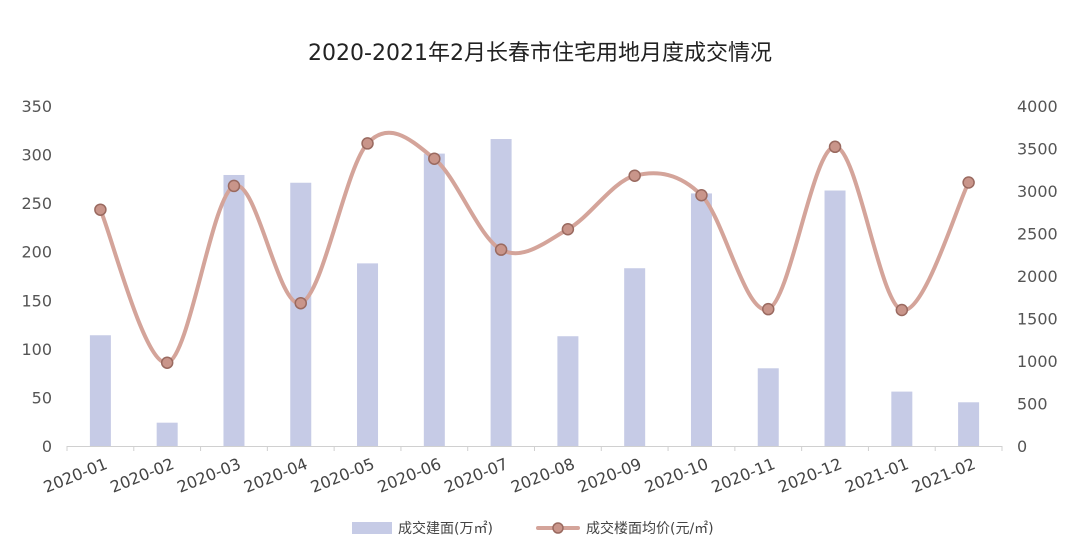 This screenshot has width=1080, height=551. What do you see at coordinates (609, 475) in the screenshot?
I see `x-tick-label: 2020-09` at bounding box center [609, 475].